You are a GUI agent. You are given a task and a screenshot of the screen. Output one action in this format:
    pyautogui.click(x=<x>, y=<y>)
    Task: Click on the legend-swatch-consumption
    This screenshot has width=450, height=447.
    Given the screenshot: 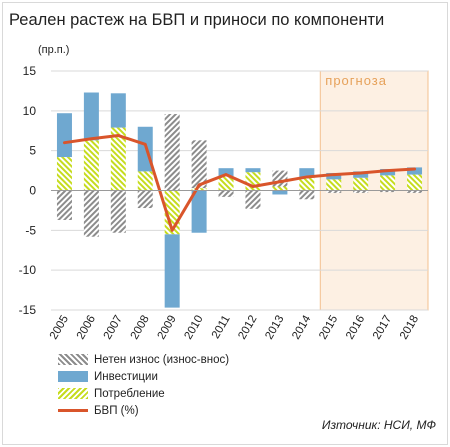 What is the action you would take?
    pyautogui.click(x=73, y=393)
    